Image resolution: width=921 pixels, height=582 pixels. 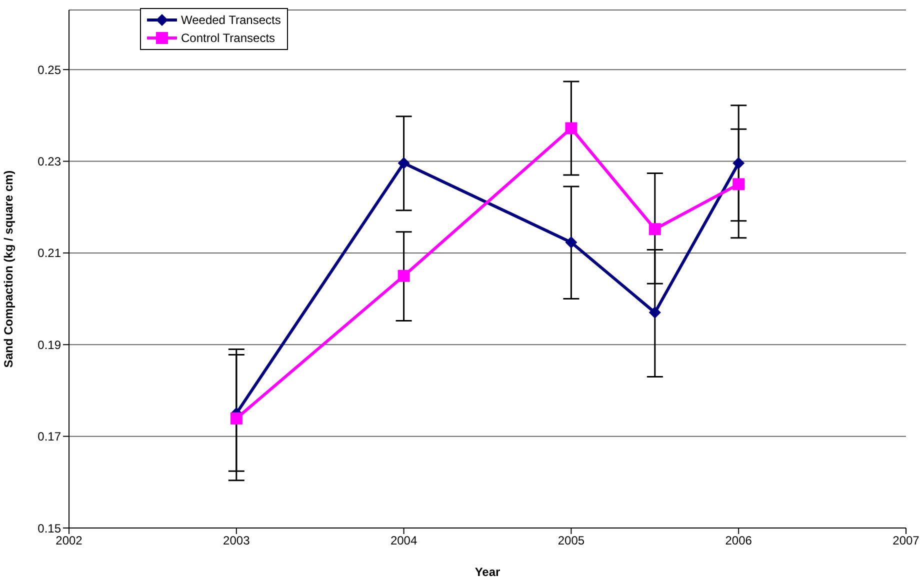 I want to click on y-tick-label: 0.25, so click(x=50, y=69).